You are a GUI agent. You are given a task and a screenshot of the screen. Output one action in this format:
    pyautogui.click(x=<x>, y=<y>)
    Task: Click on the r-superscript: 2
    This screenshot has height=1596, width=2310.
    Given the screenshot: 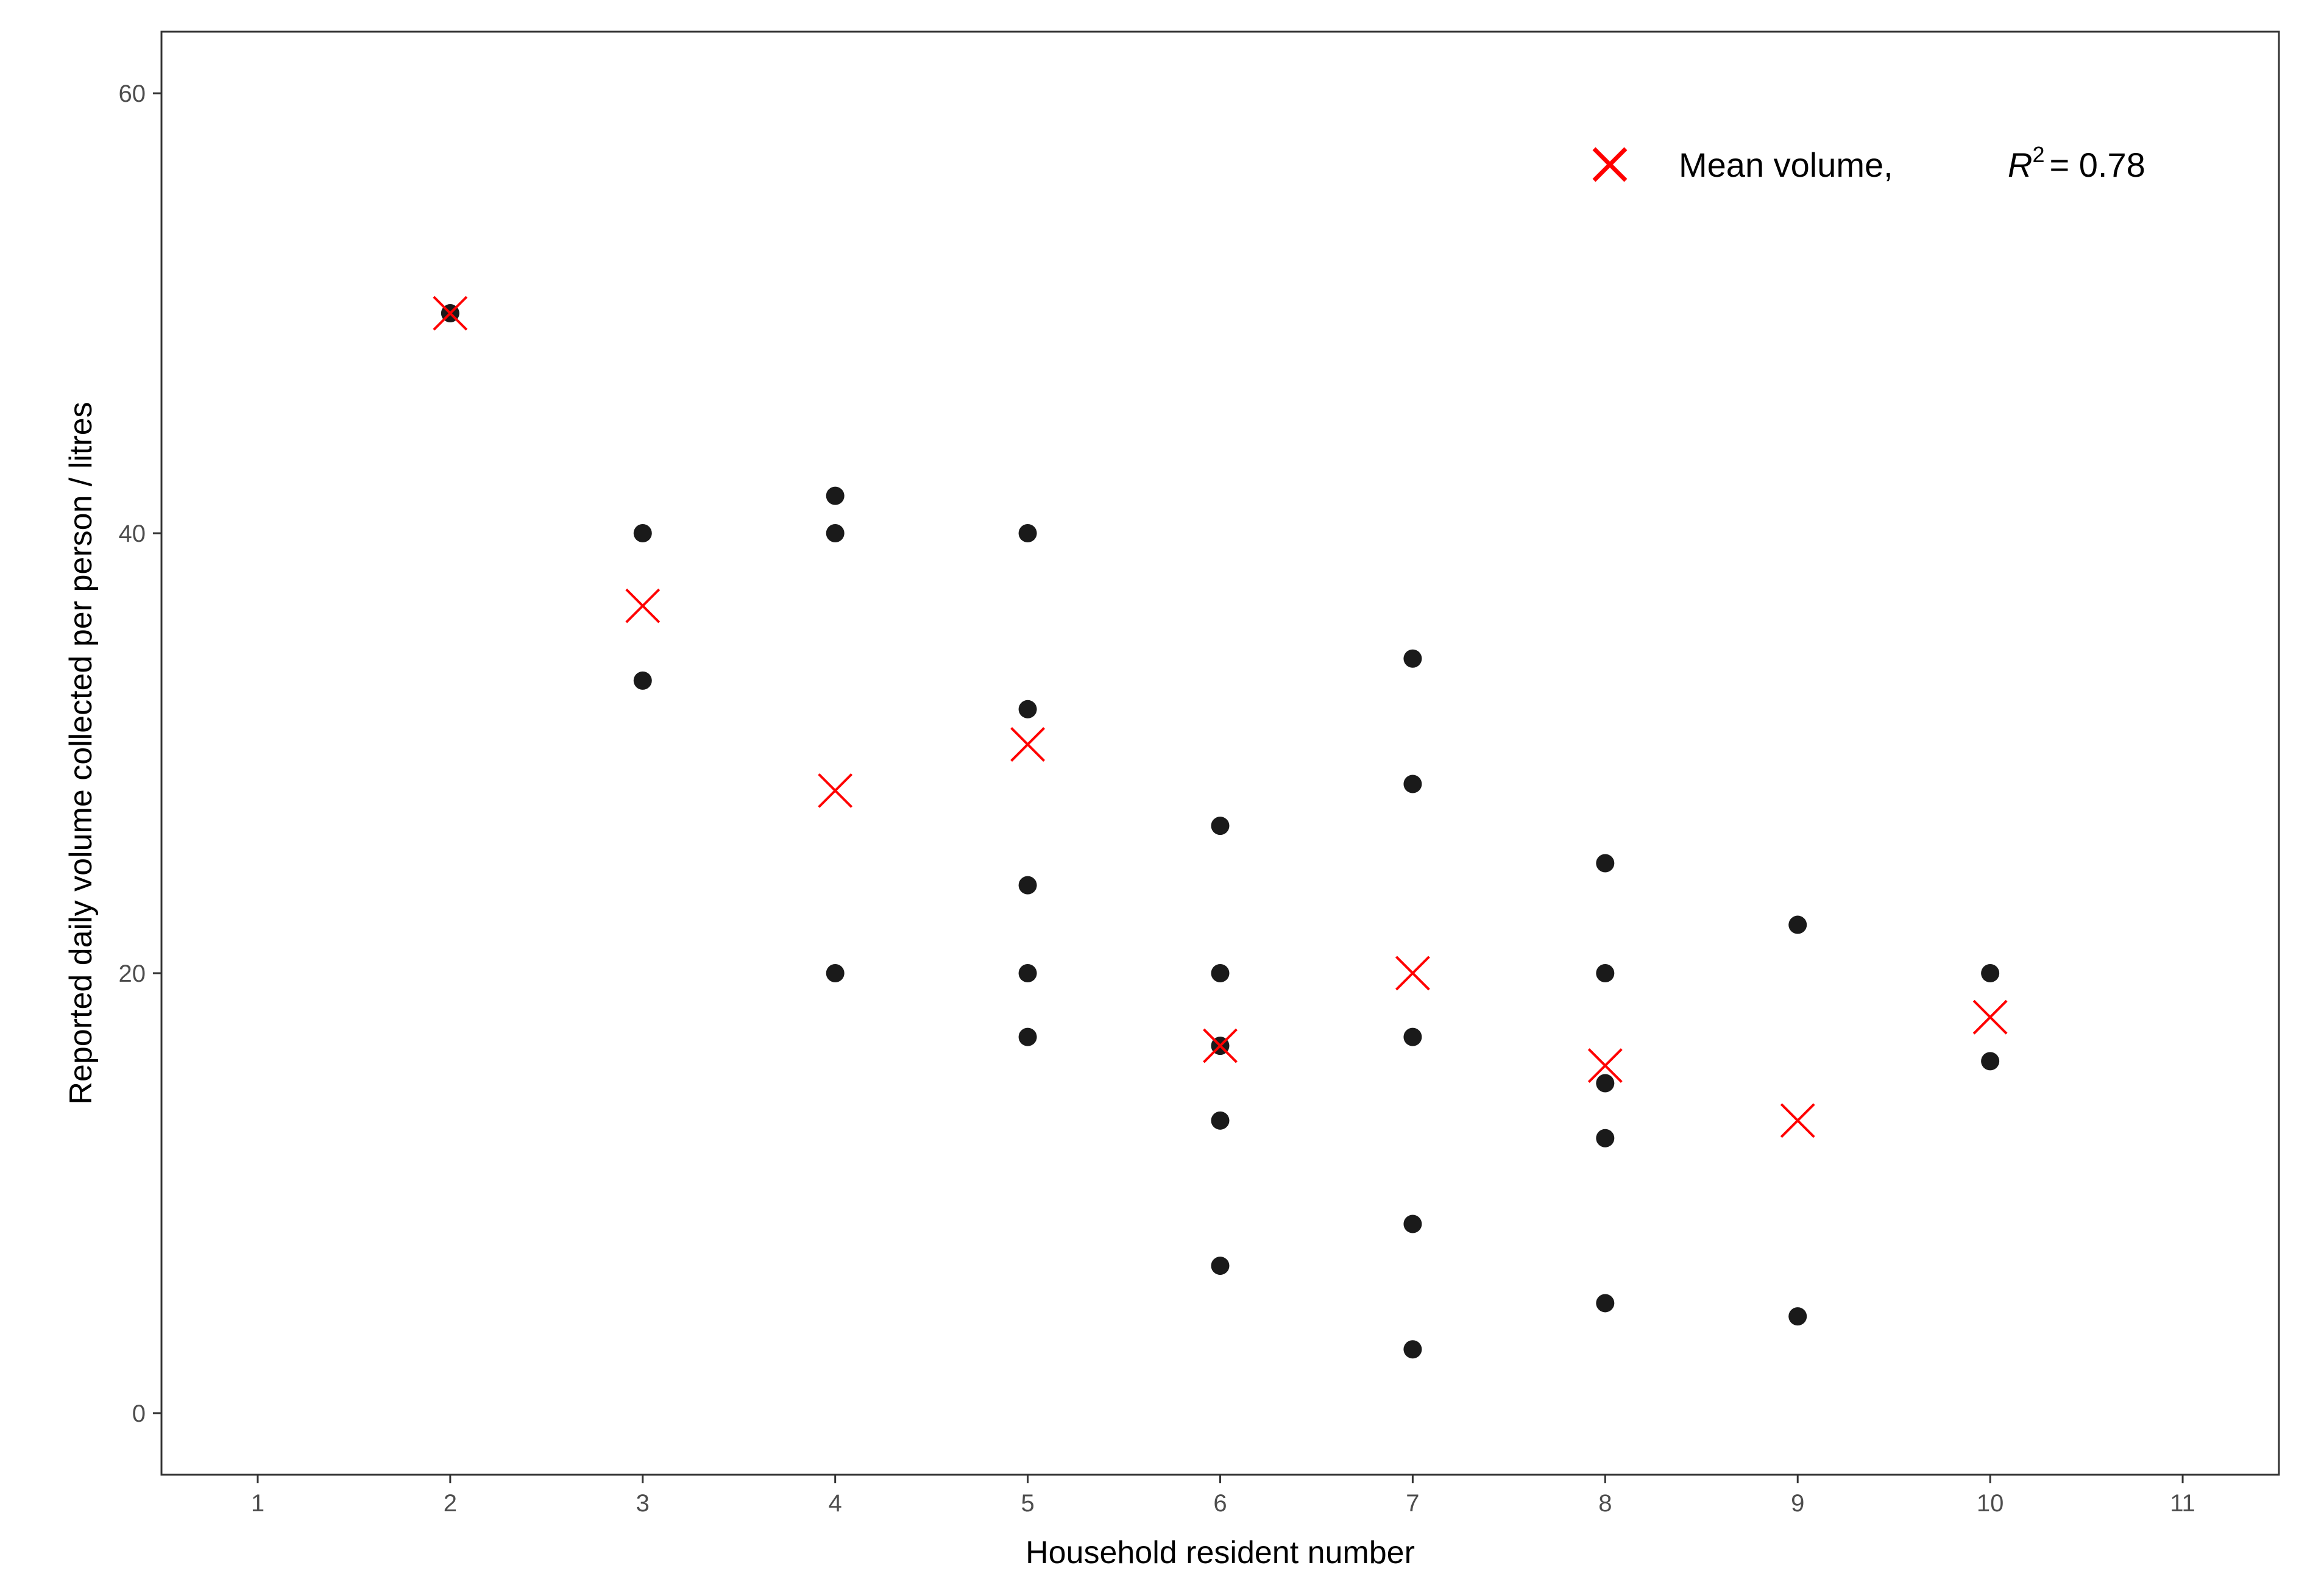 What is the action you would take?
    pyautogui.click(x=2038, y=155)
    